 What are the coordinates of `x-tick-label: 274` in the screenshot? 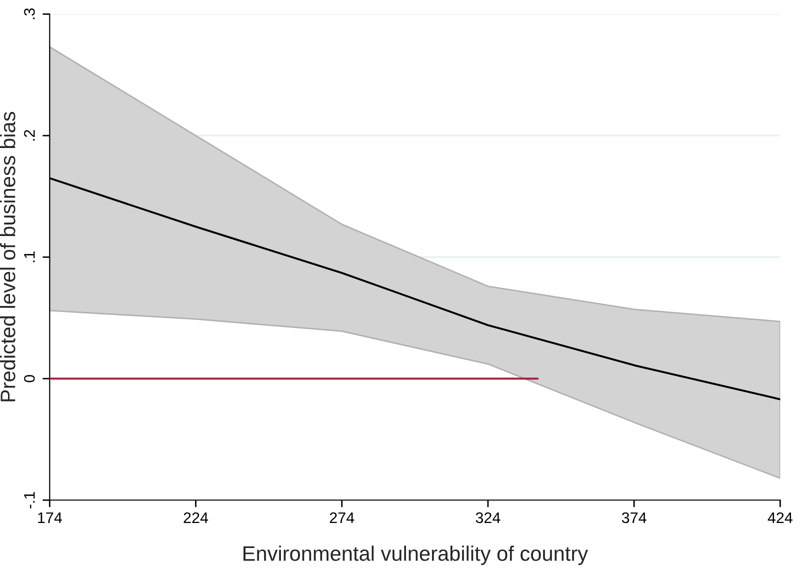 It's located at (342, 517).